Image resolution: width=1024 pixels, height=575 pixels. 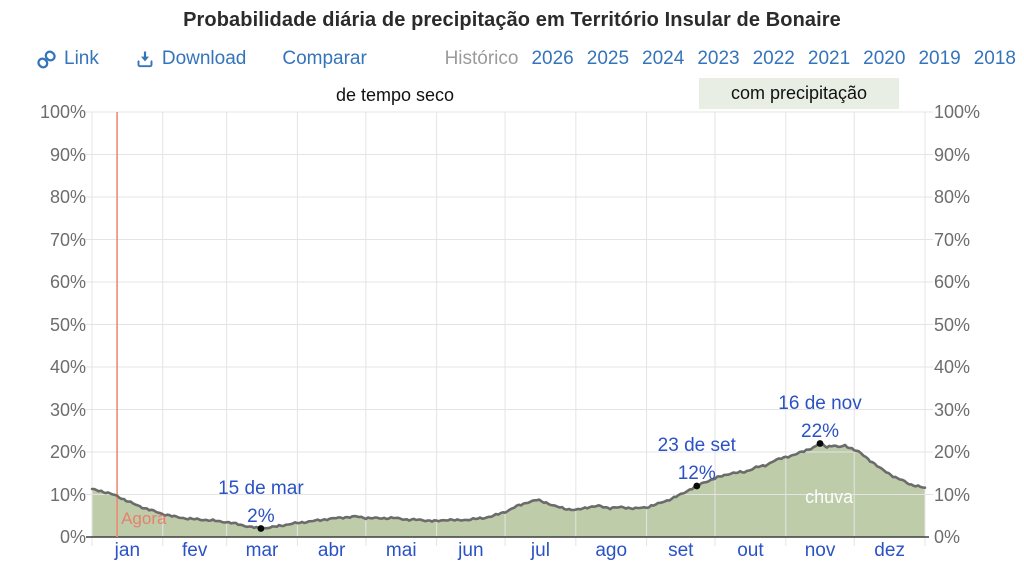 What do you see at coordinates (81, 58) in the screenshot?
I see `link-button-label: Link` at bounding box center [81, 58].